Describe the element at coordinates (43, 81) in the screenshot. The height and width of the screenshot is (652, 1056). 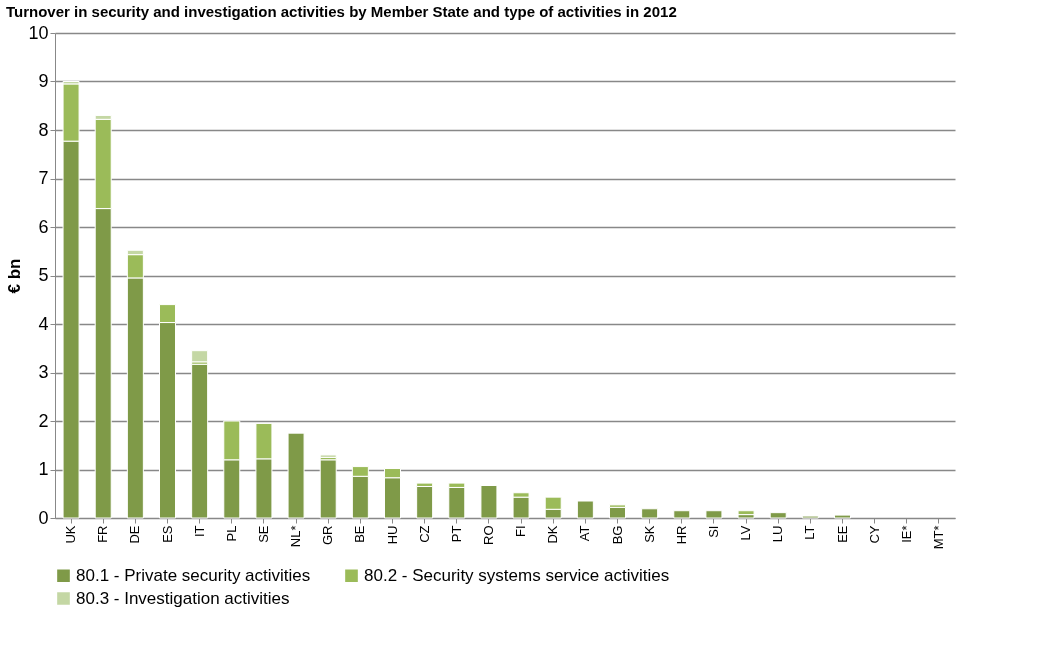
I see `y-tick-label: 9` at that location.